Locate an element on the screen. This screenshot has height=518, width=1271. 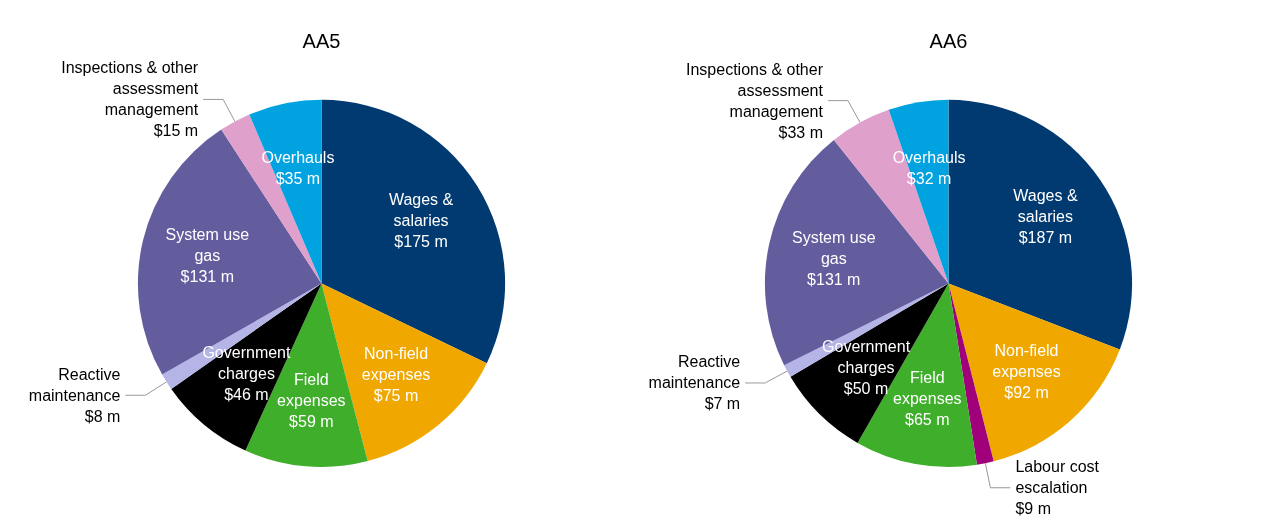
data-label: $175 m is located at coordinates (421, 242).